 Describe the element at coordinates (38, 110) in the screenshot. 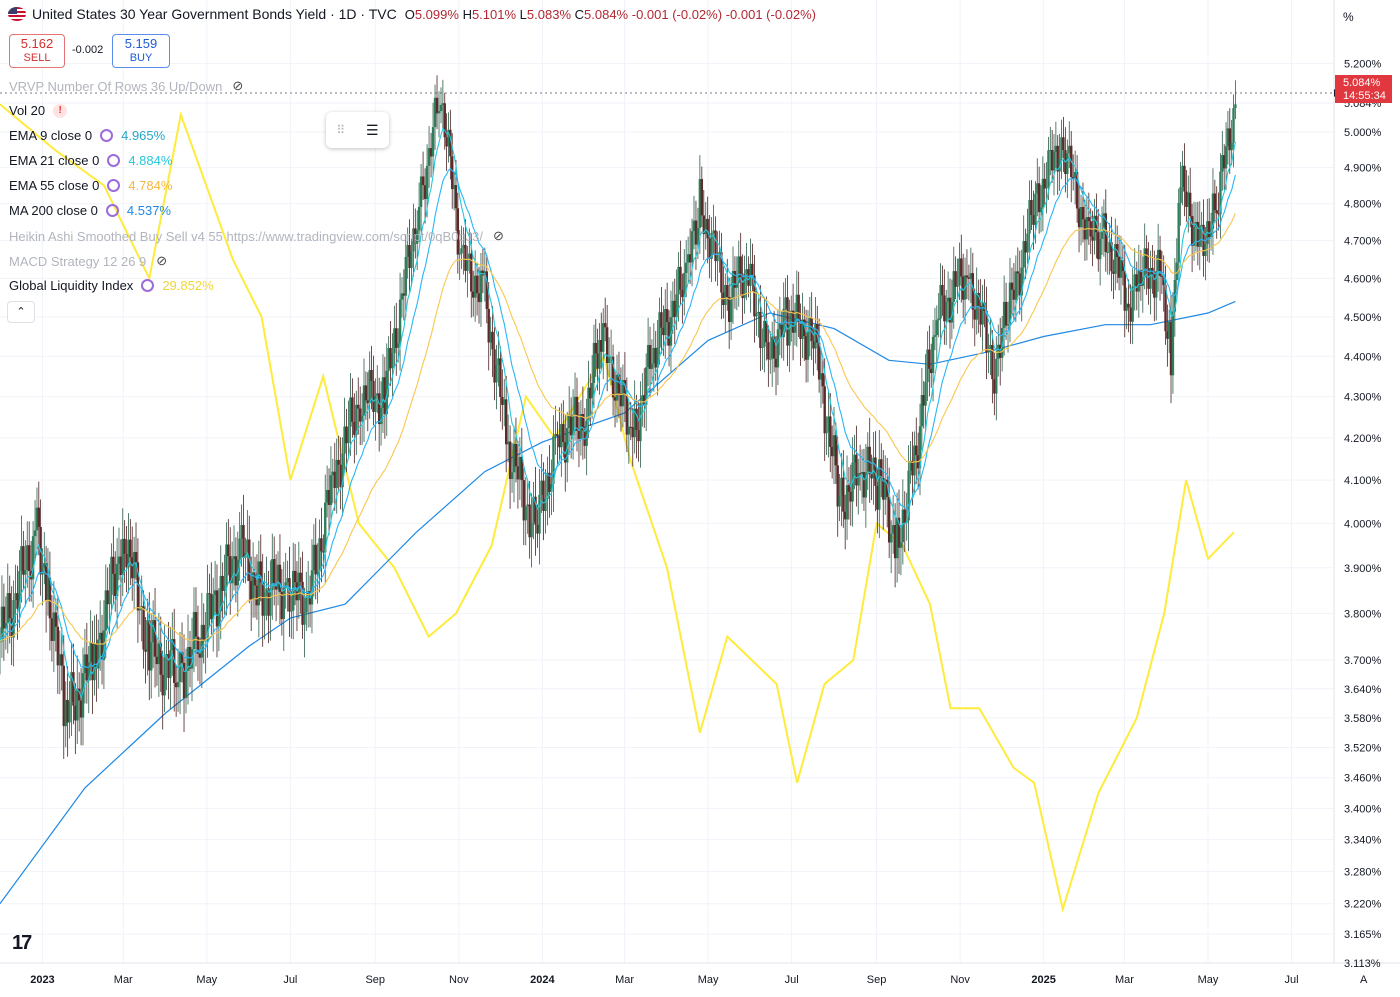

I see `legend-vol: Vol 20 !` at that location.